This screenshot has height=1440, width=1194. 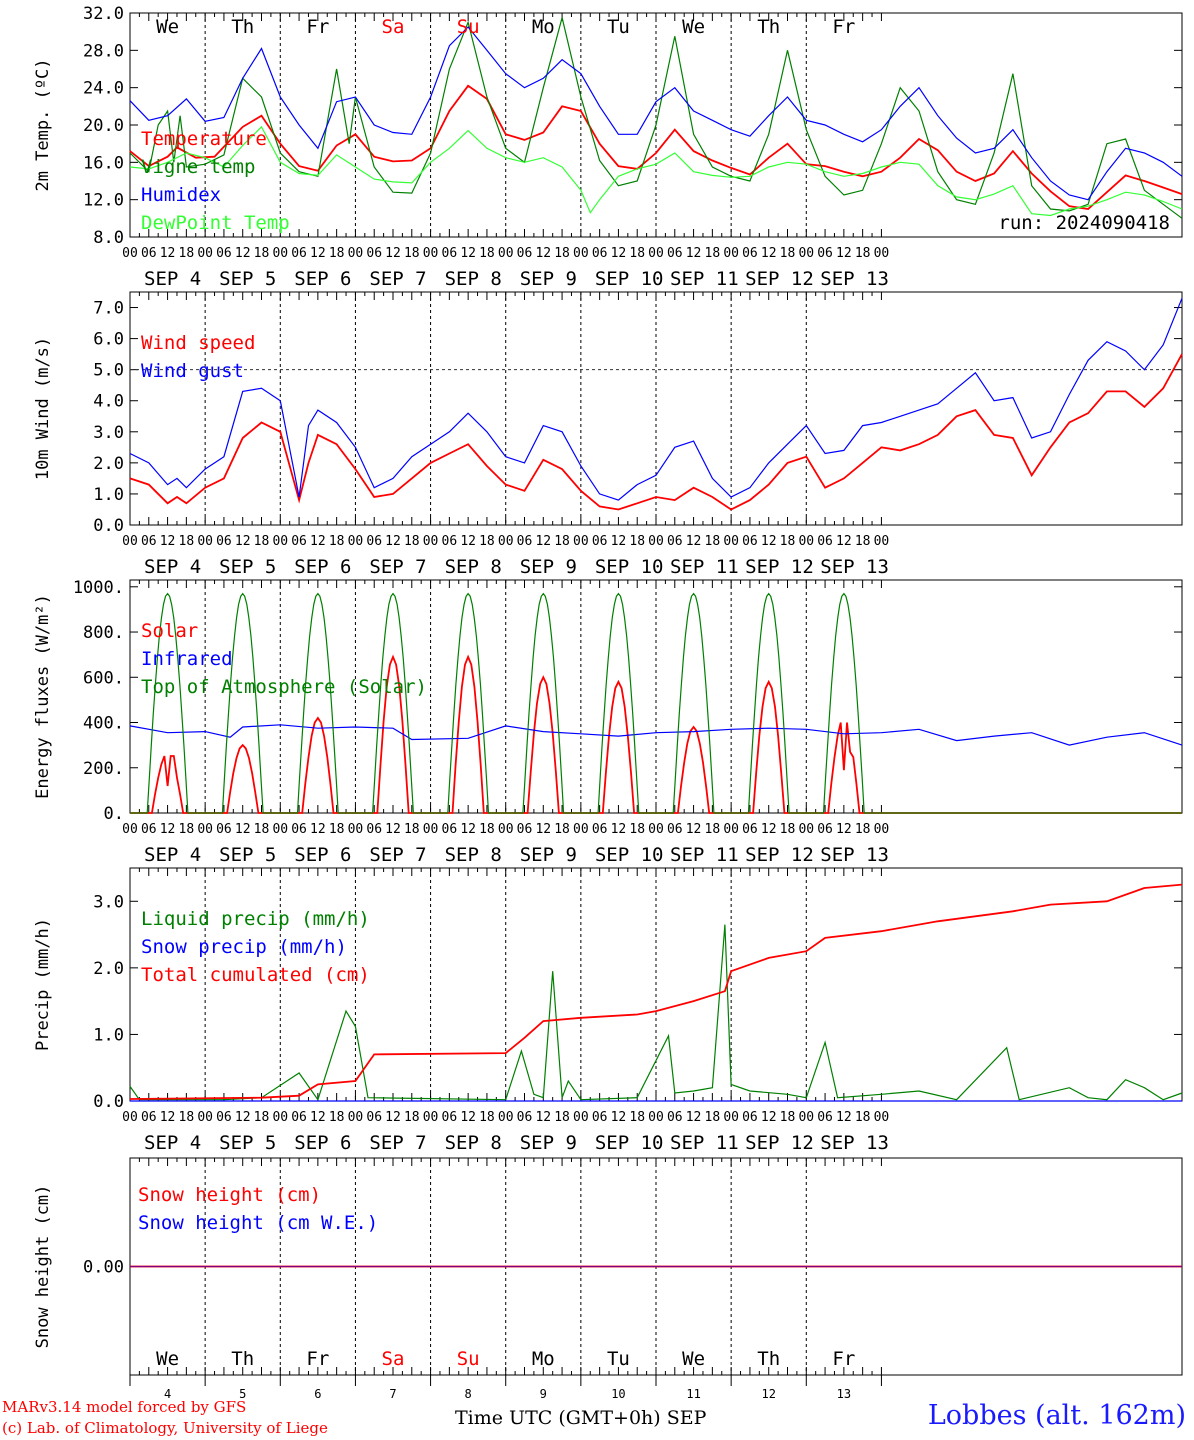 What do you see at coordinates (468, 27) in the screenshot?
I see `weekday-label: Su` at bounding box center [468, 27].